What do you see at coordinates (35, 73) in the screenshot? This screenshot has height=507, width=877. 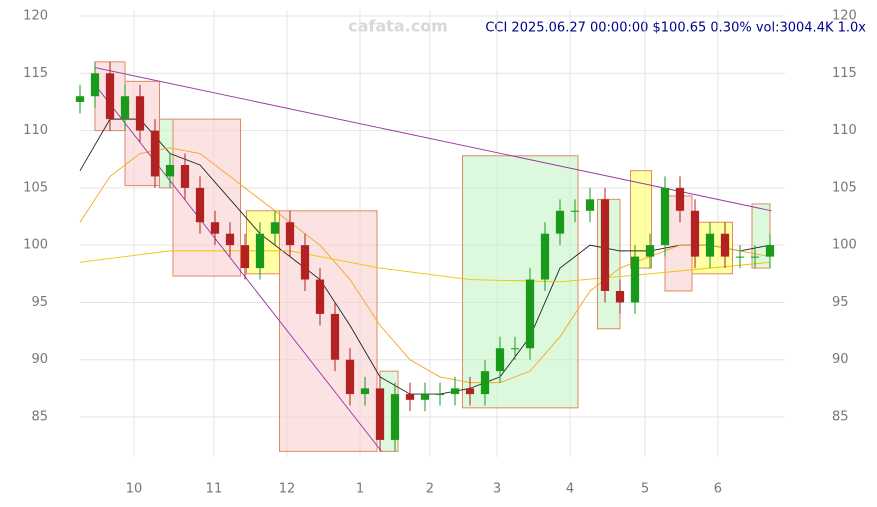 I see `y-tick-label: 115` at bounding box center [35, 73].